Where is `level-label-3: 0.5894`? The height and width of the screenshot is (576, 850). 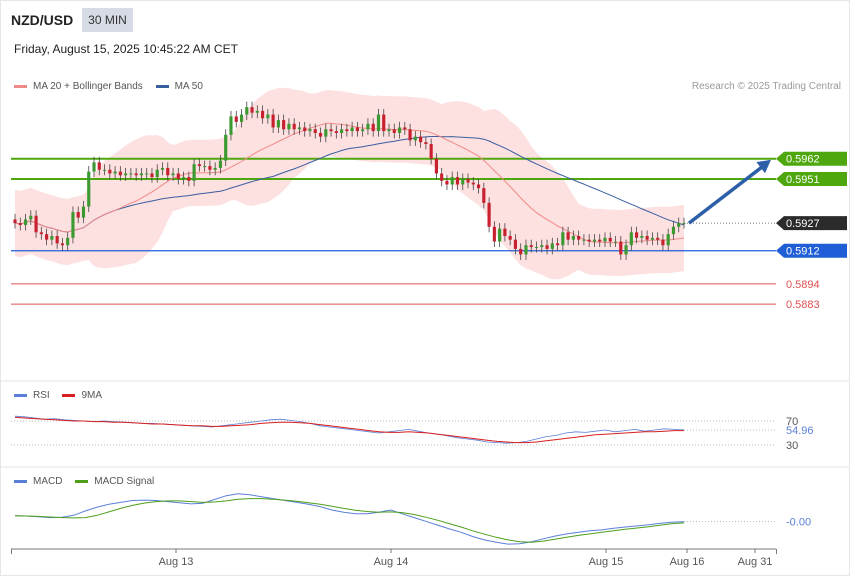 level-label-3: 0.5894 is located at coordinates (803, 285).